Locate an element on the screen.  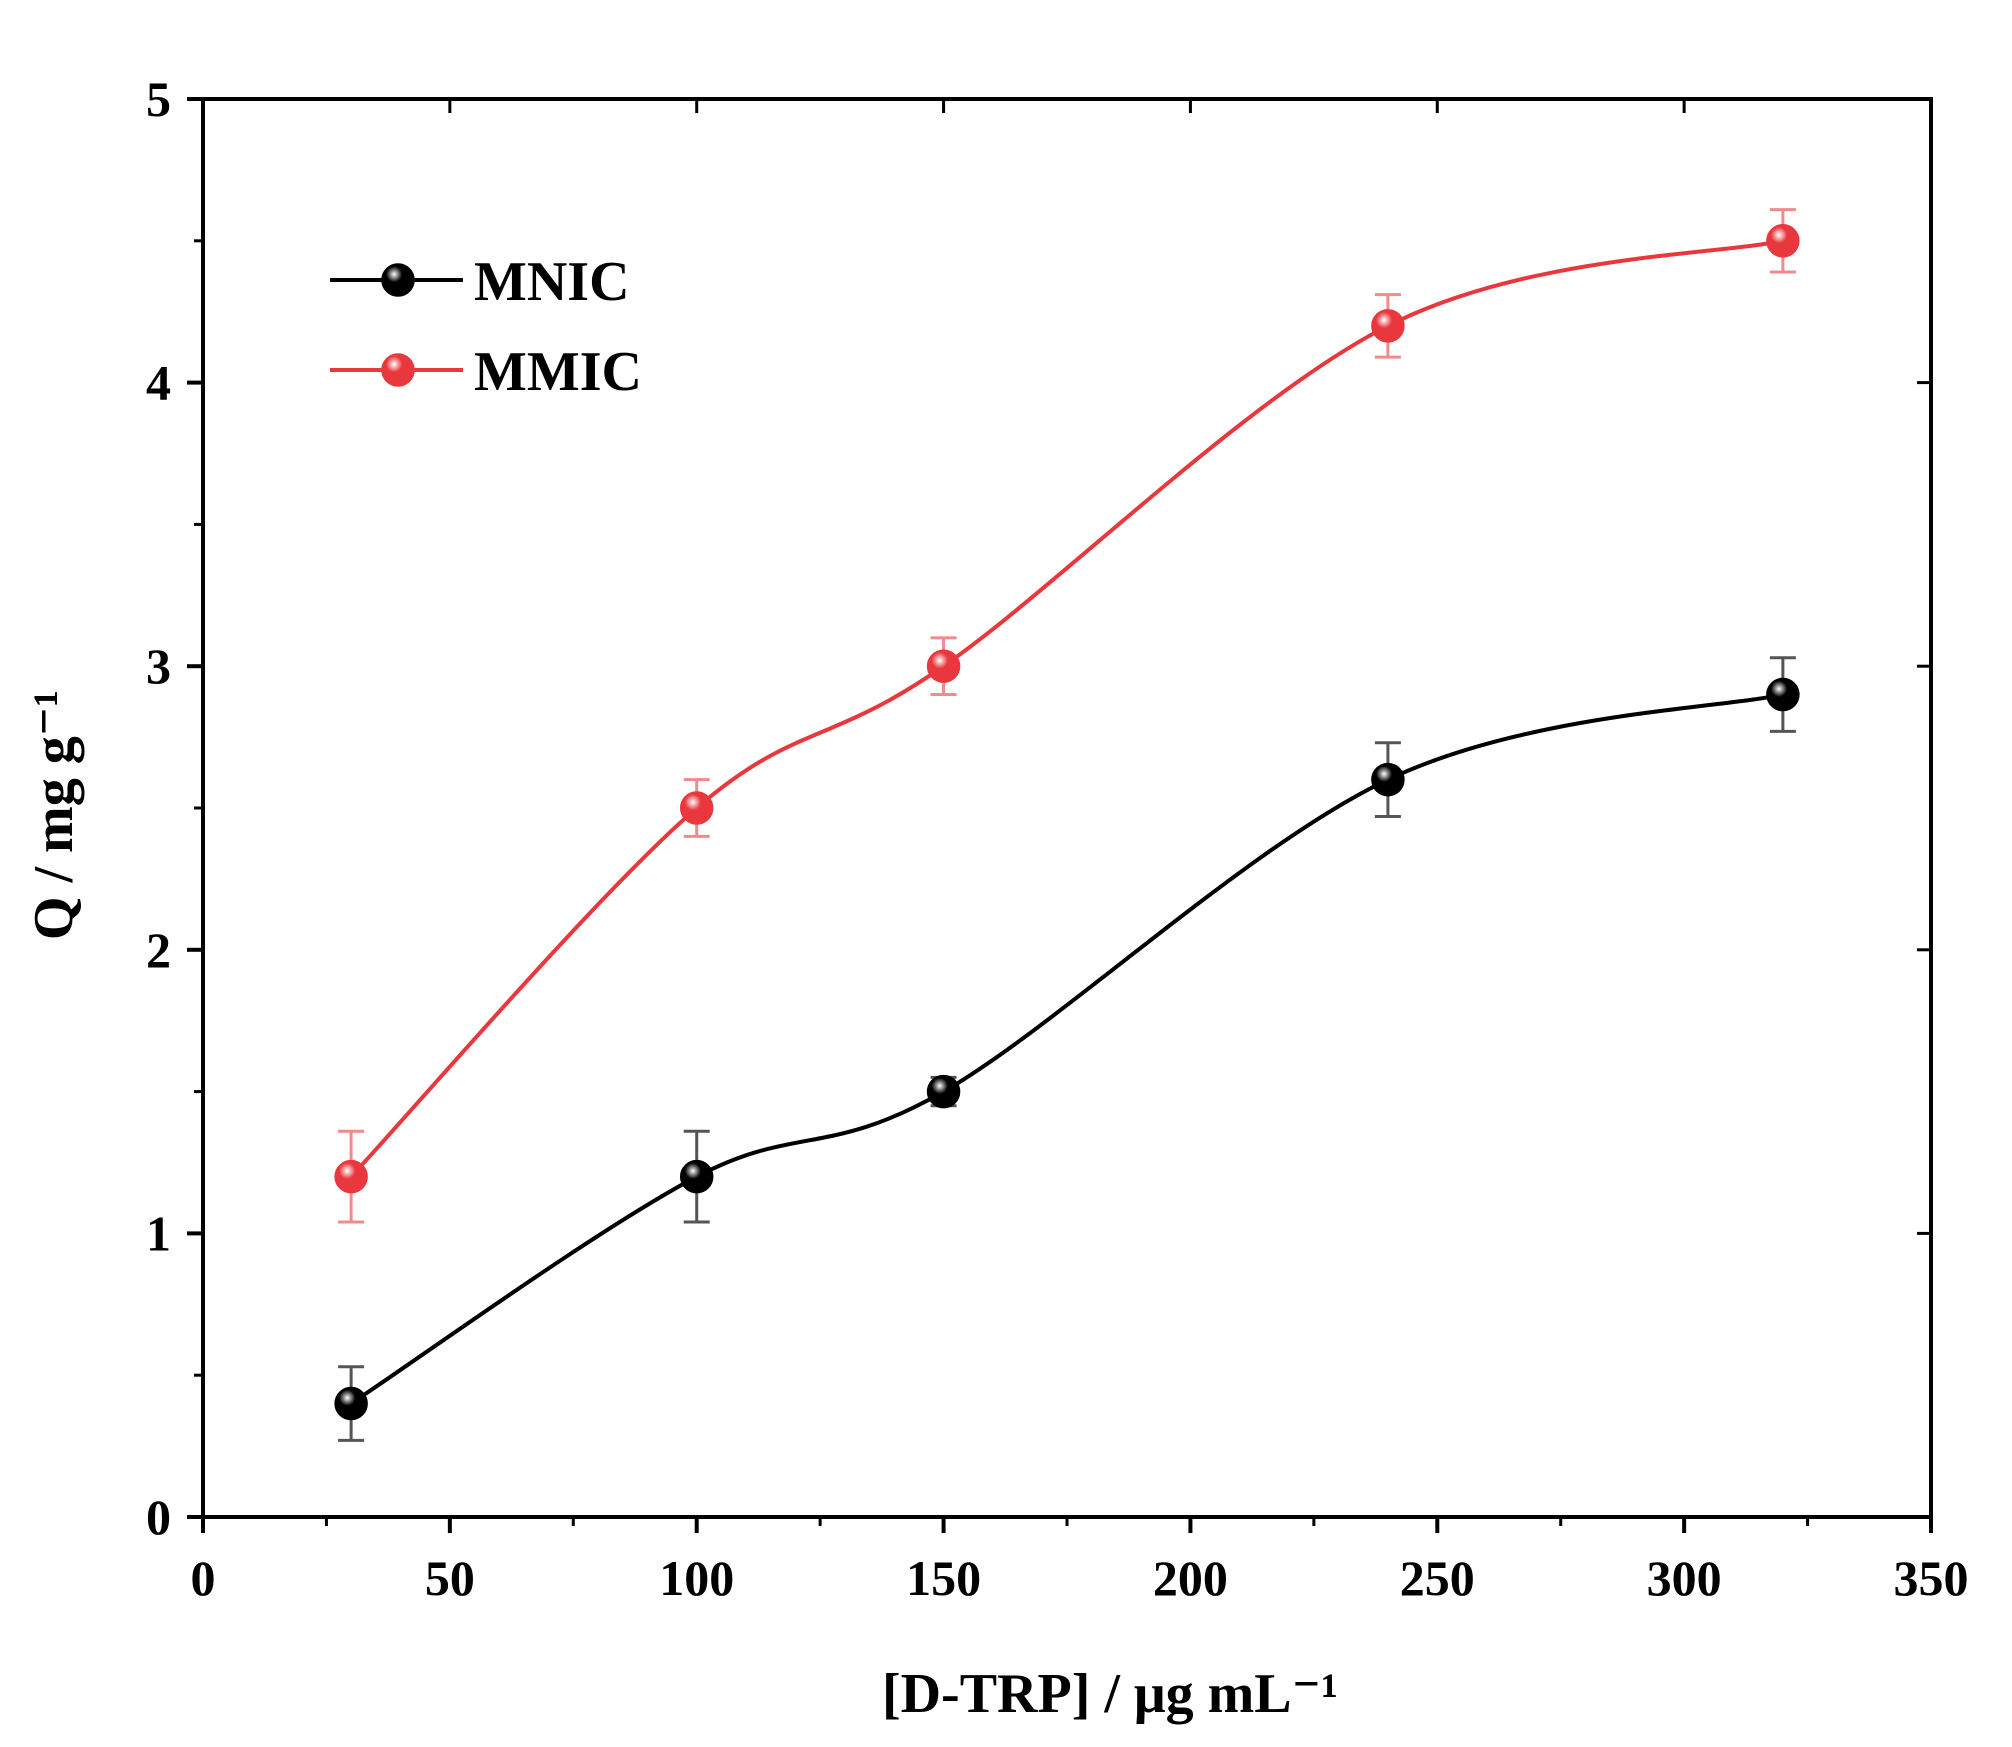
x-axis-title: [D-TRP] / μg mL⁻¹ is located at coordinates (1110, 1694).